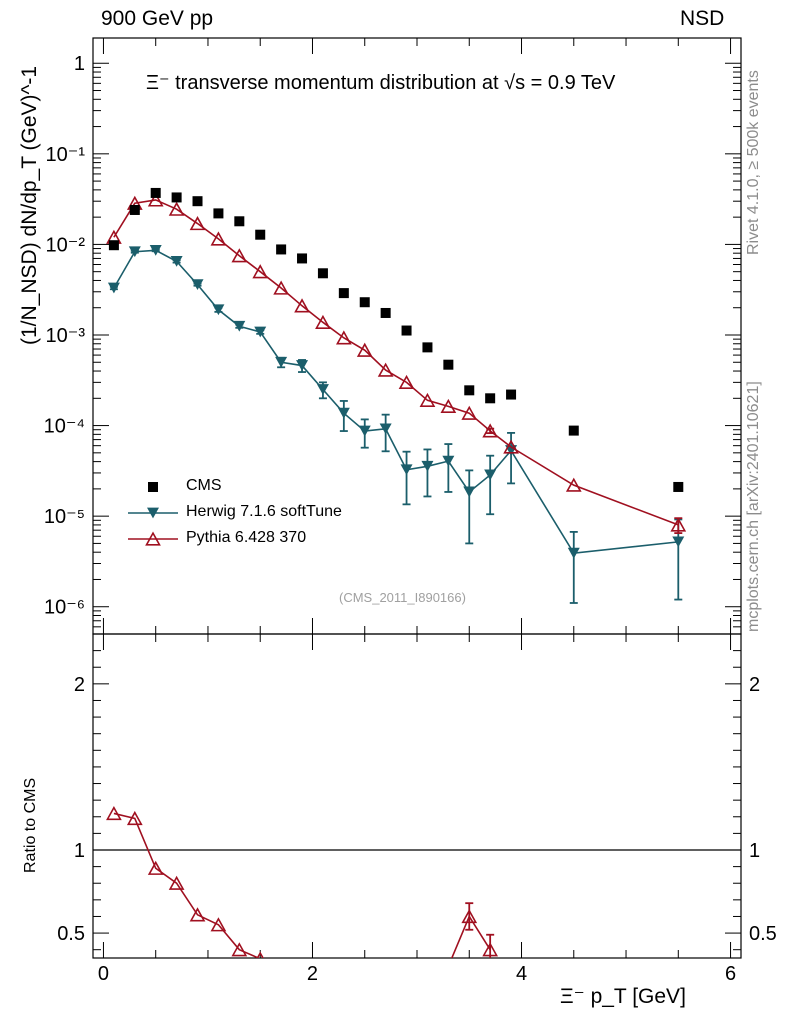 The width and height of the screenshot is (786, 1024). What do you see at coordinates (79, 685) in the screenshot?
I see `ratio-tick-label: 2` at bounding box center [79, 685].